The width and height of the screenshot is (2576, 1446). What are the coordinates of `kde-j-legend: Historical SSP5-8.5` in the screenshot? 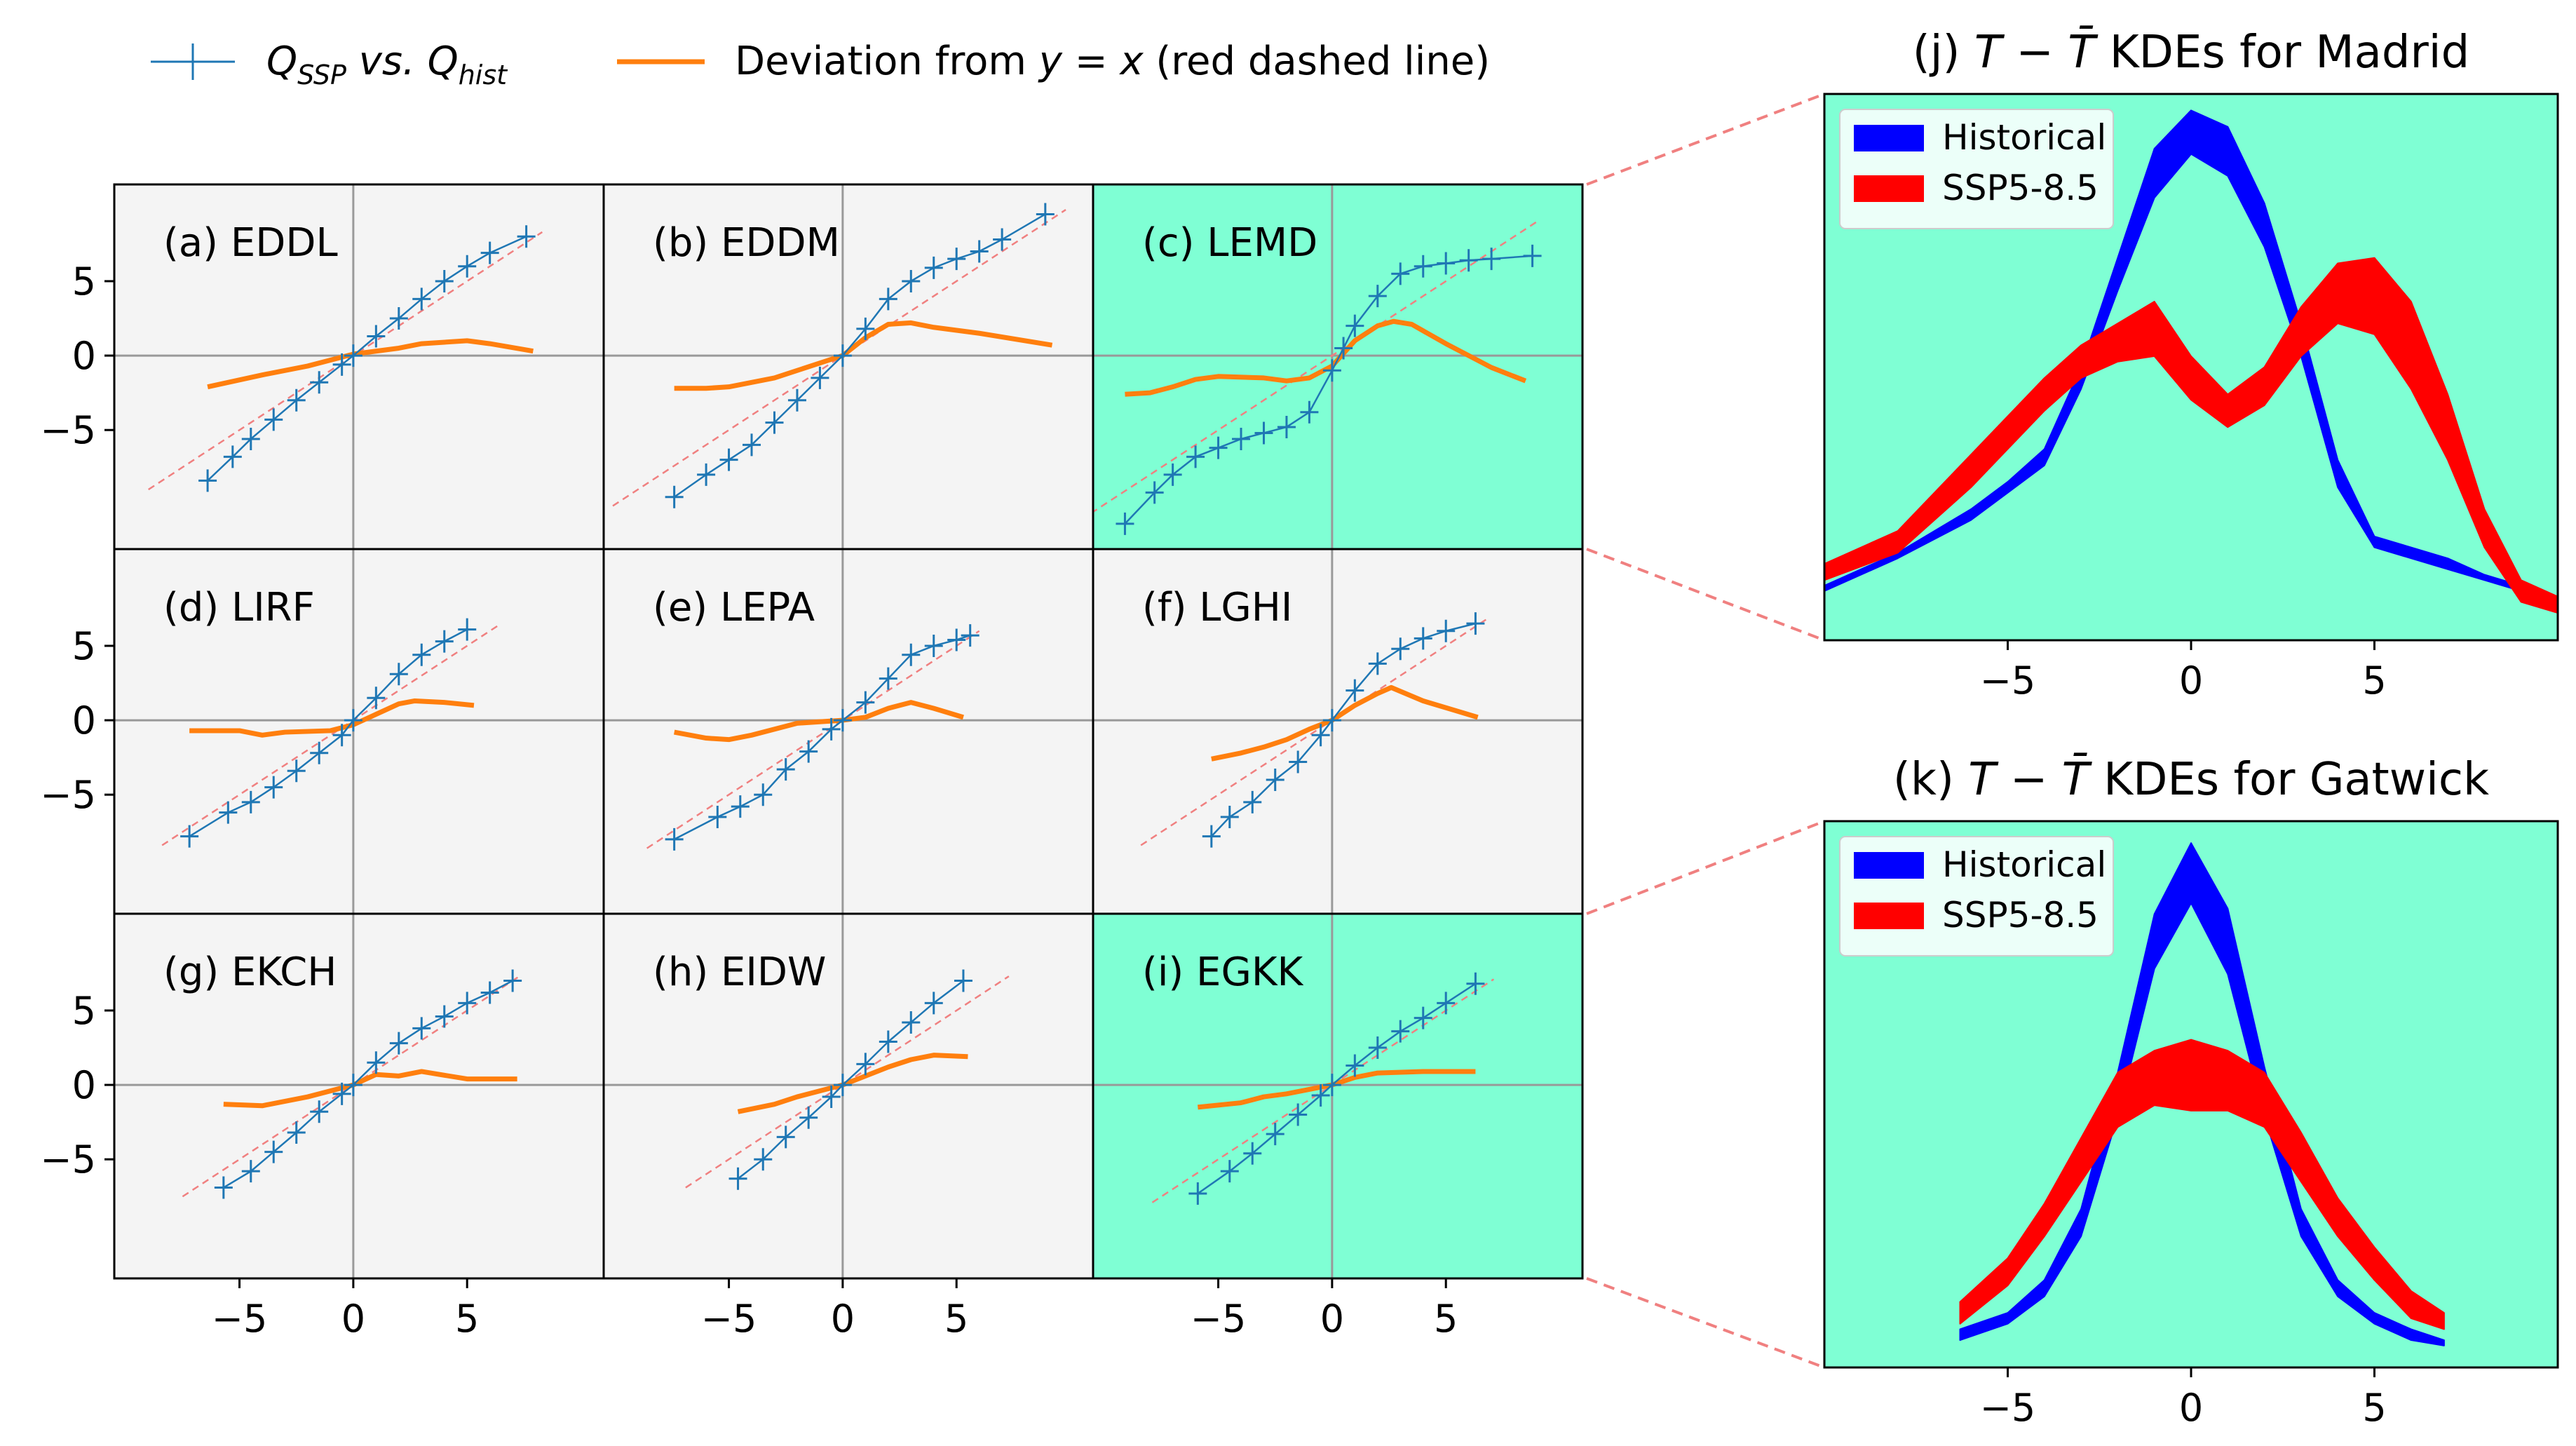 It's located at (1976, 169).